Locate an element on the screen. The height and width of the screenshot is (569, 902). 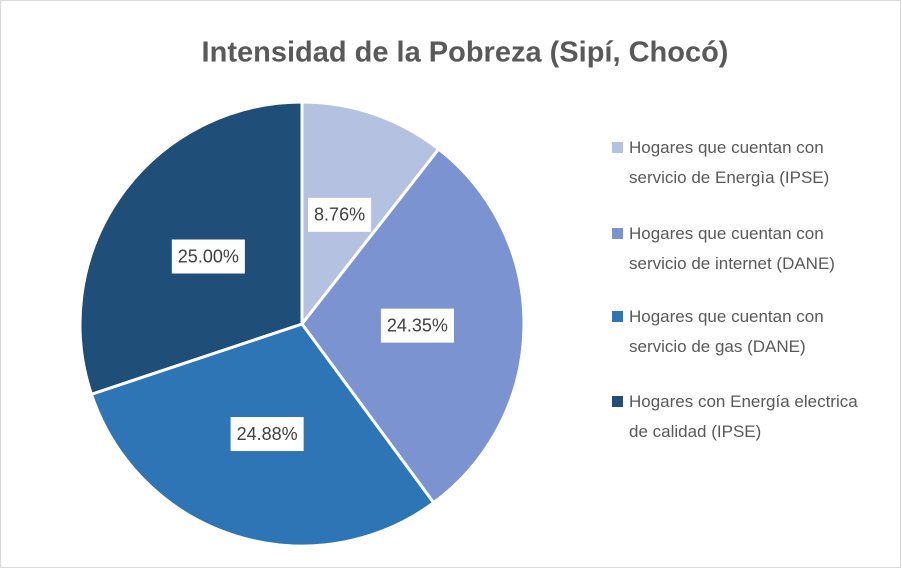
data-label: 24.88% is located at coordinates (267, 434).